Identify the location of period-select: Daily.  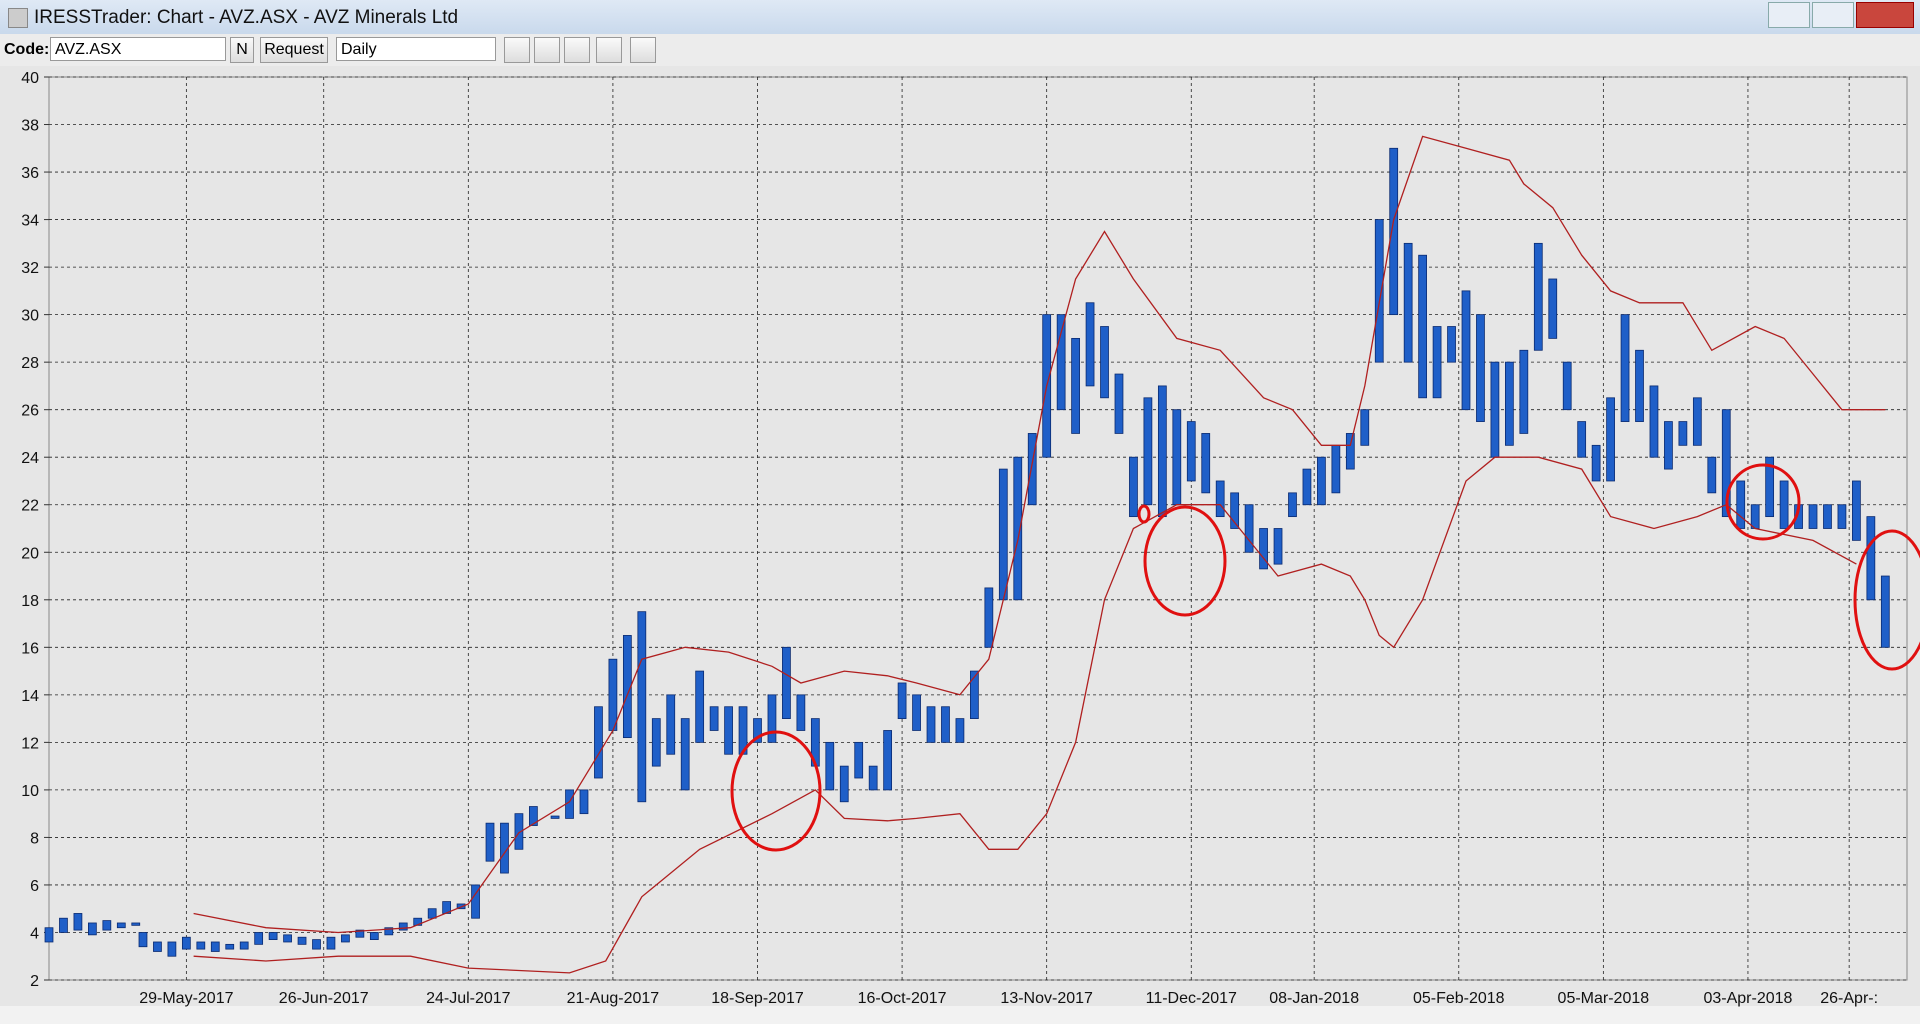
(416, 49).